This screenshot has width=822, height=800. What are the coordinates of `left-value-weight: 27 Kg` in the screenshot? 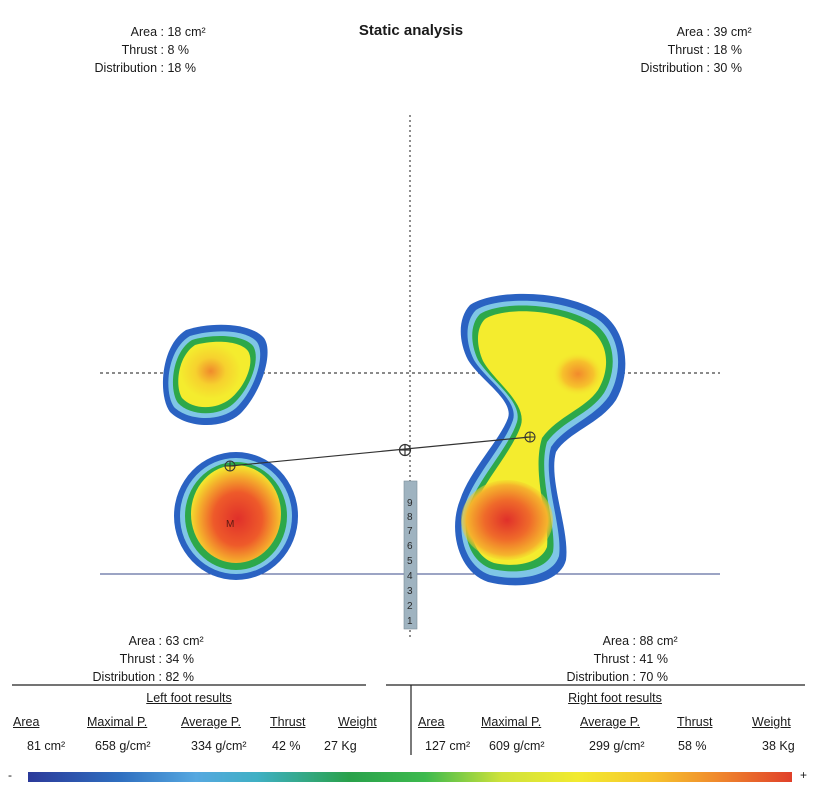 It's located at (340, 746).